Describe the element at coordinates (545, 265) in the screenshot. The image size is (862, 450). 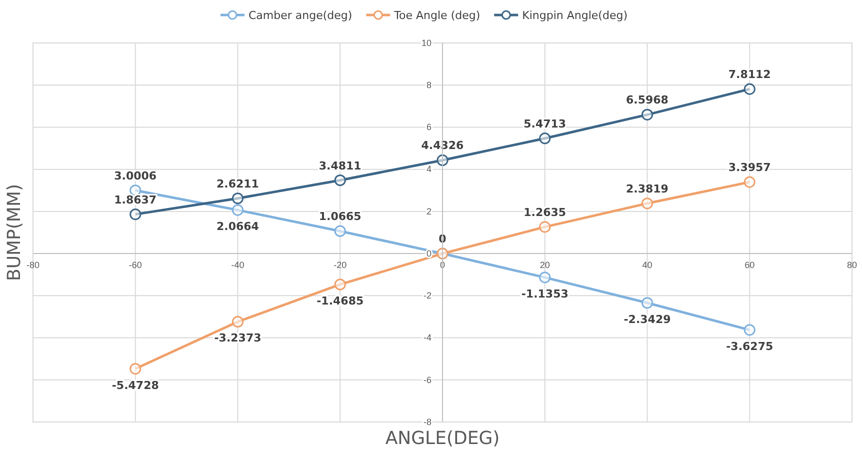
I see `x-tick-label: 20` at that location.